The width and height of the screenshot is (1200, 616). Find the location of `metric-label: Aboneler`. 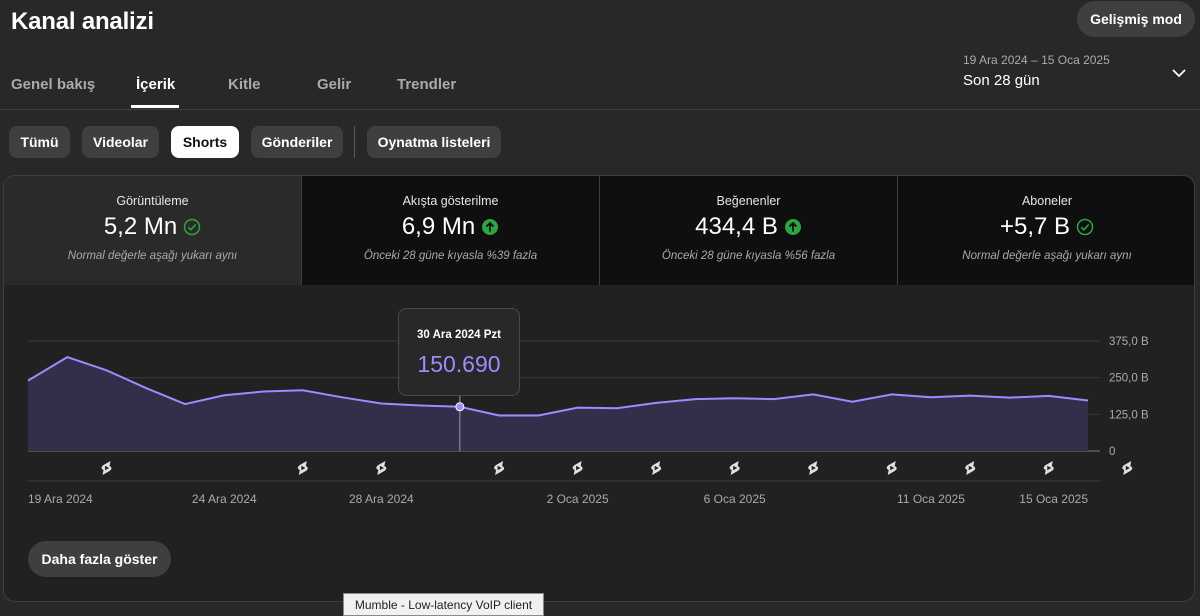

metric-label: Aboneler is located at coordinates (1047, 201).